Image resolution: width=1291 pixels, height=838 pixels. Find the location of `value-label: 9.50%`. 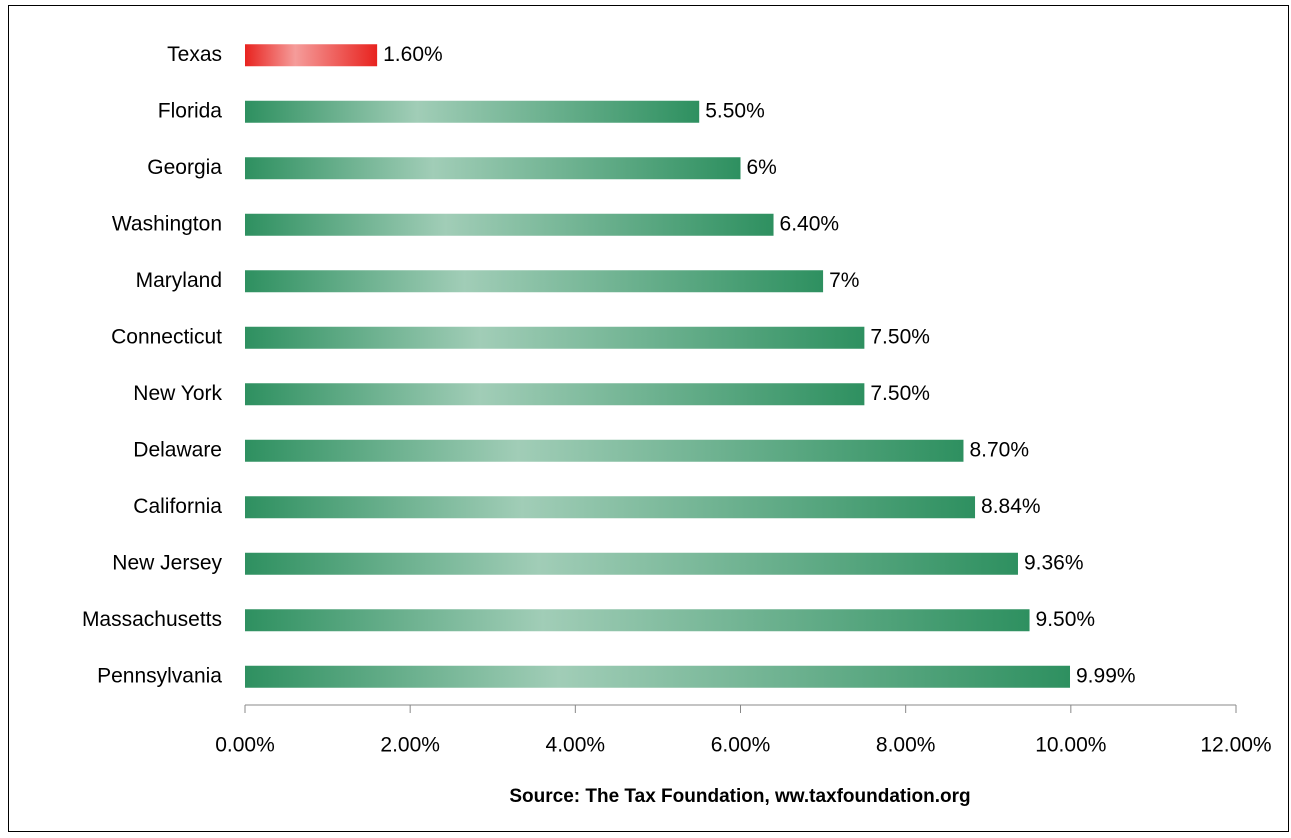

value-label: 9.50% is located at coordinates (1066, 619).